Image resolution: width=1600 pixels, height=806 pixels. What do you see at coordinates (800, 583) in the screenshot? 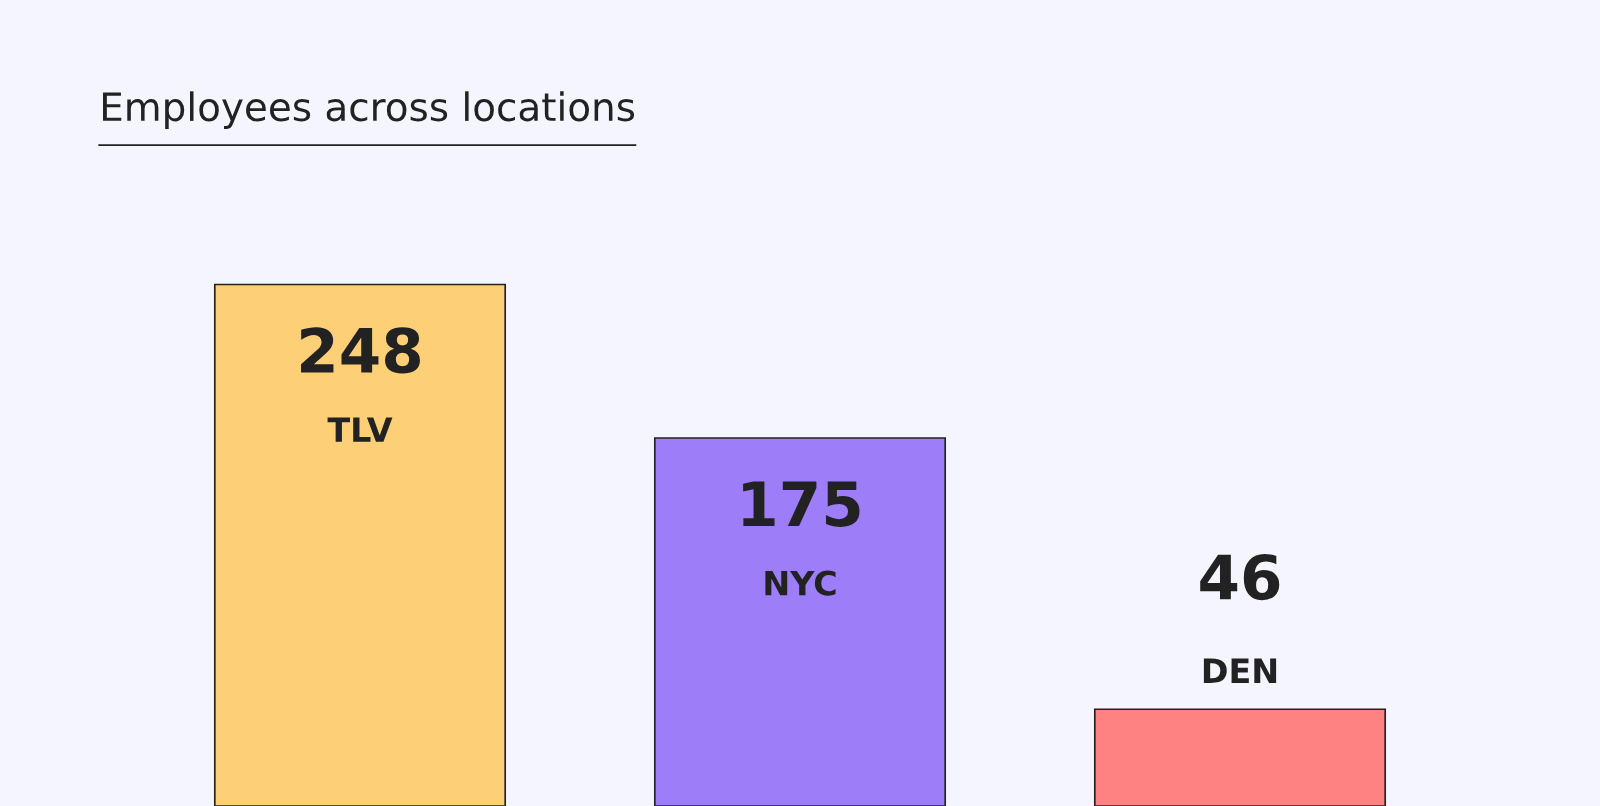
I see `x-tick-label: NYC` at bounding box center [800, 583].